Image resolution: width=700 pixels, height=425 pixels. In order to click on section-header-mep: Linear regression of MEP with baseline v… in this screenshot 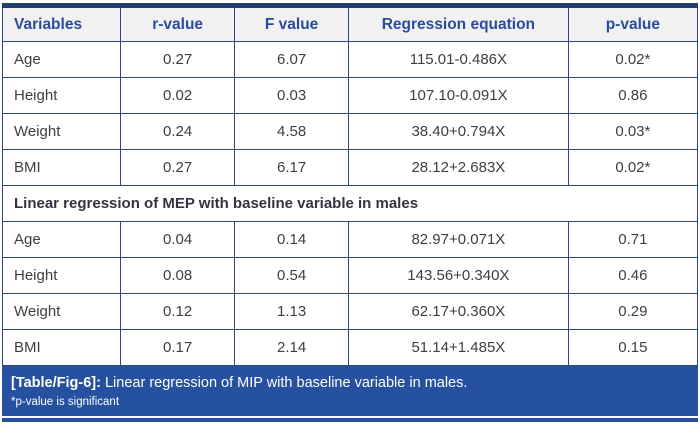, I will do `click(350, 203)`.